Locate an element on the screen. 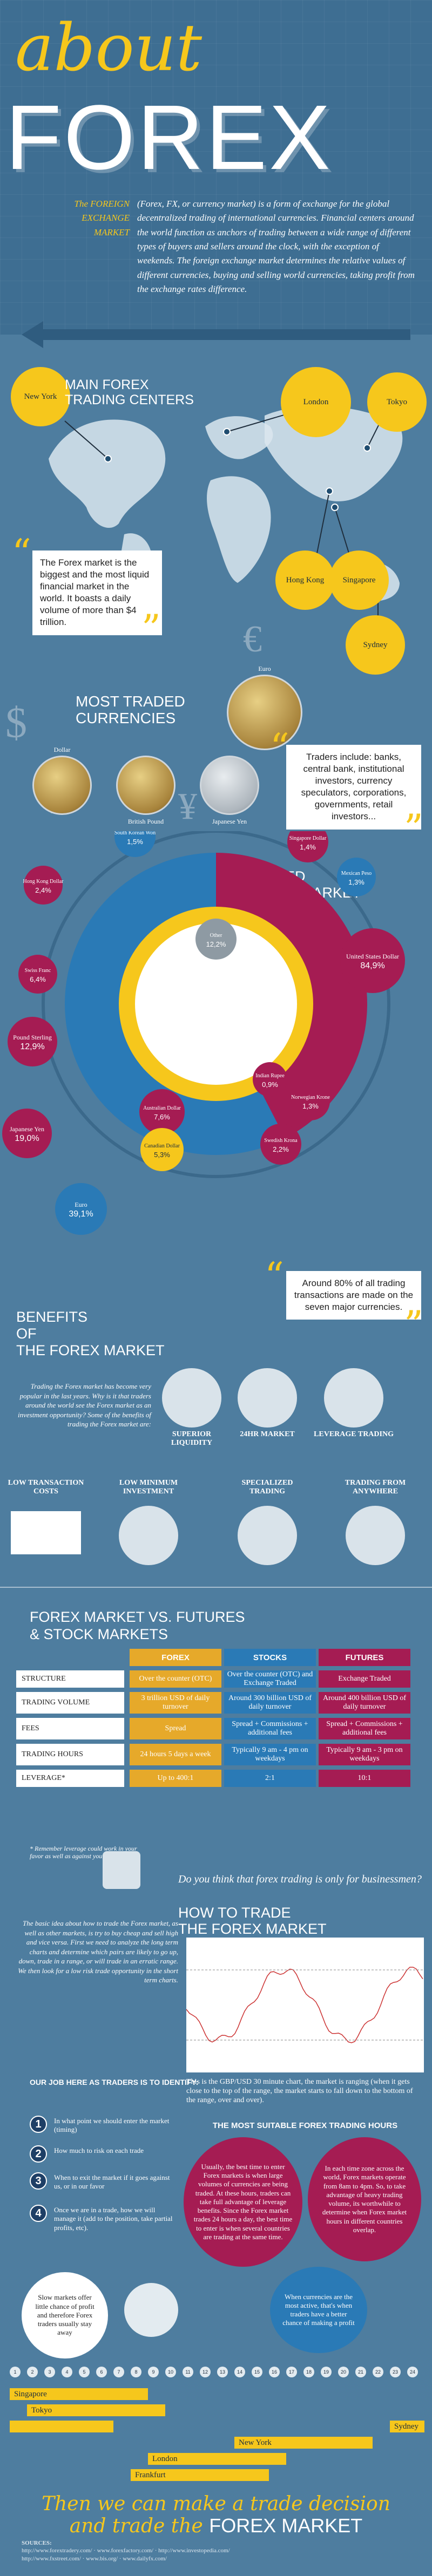 The image size is (432, 2576). hour-marker: 8 is located at coordinates (136, 2372).